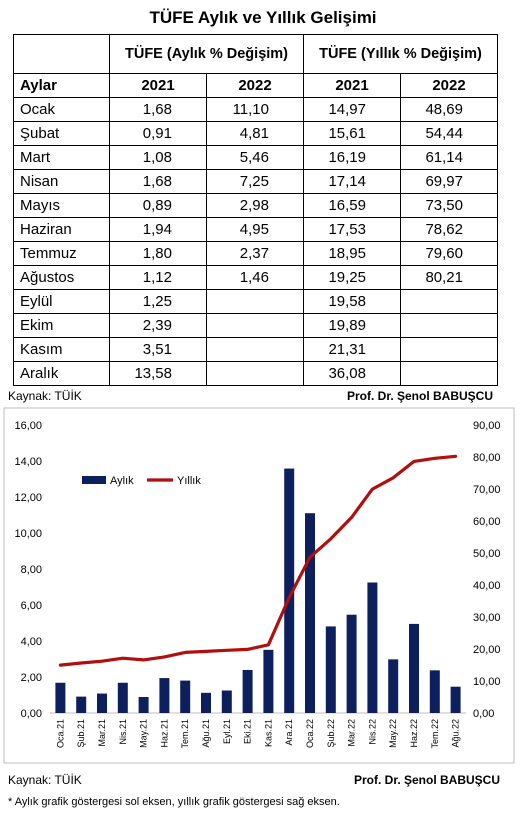 This screenshot has width=526, height=824. I want to click on value-cell: 1,80, so click(158, 253).